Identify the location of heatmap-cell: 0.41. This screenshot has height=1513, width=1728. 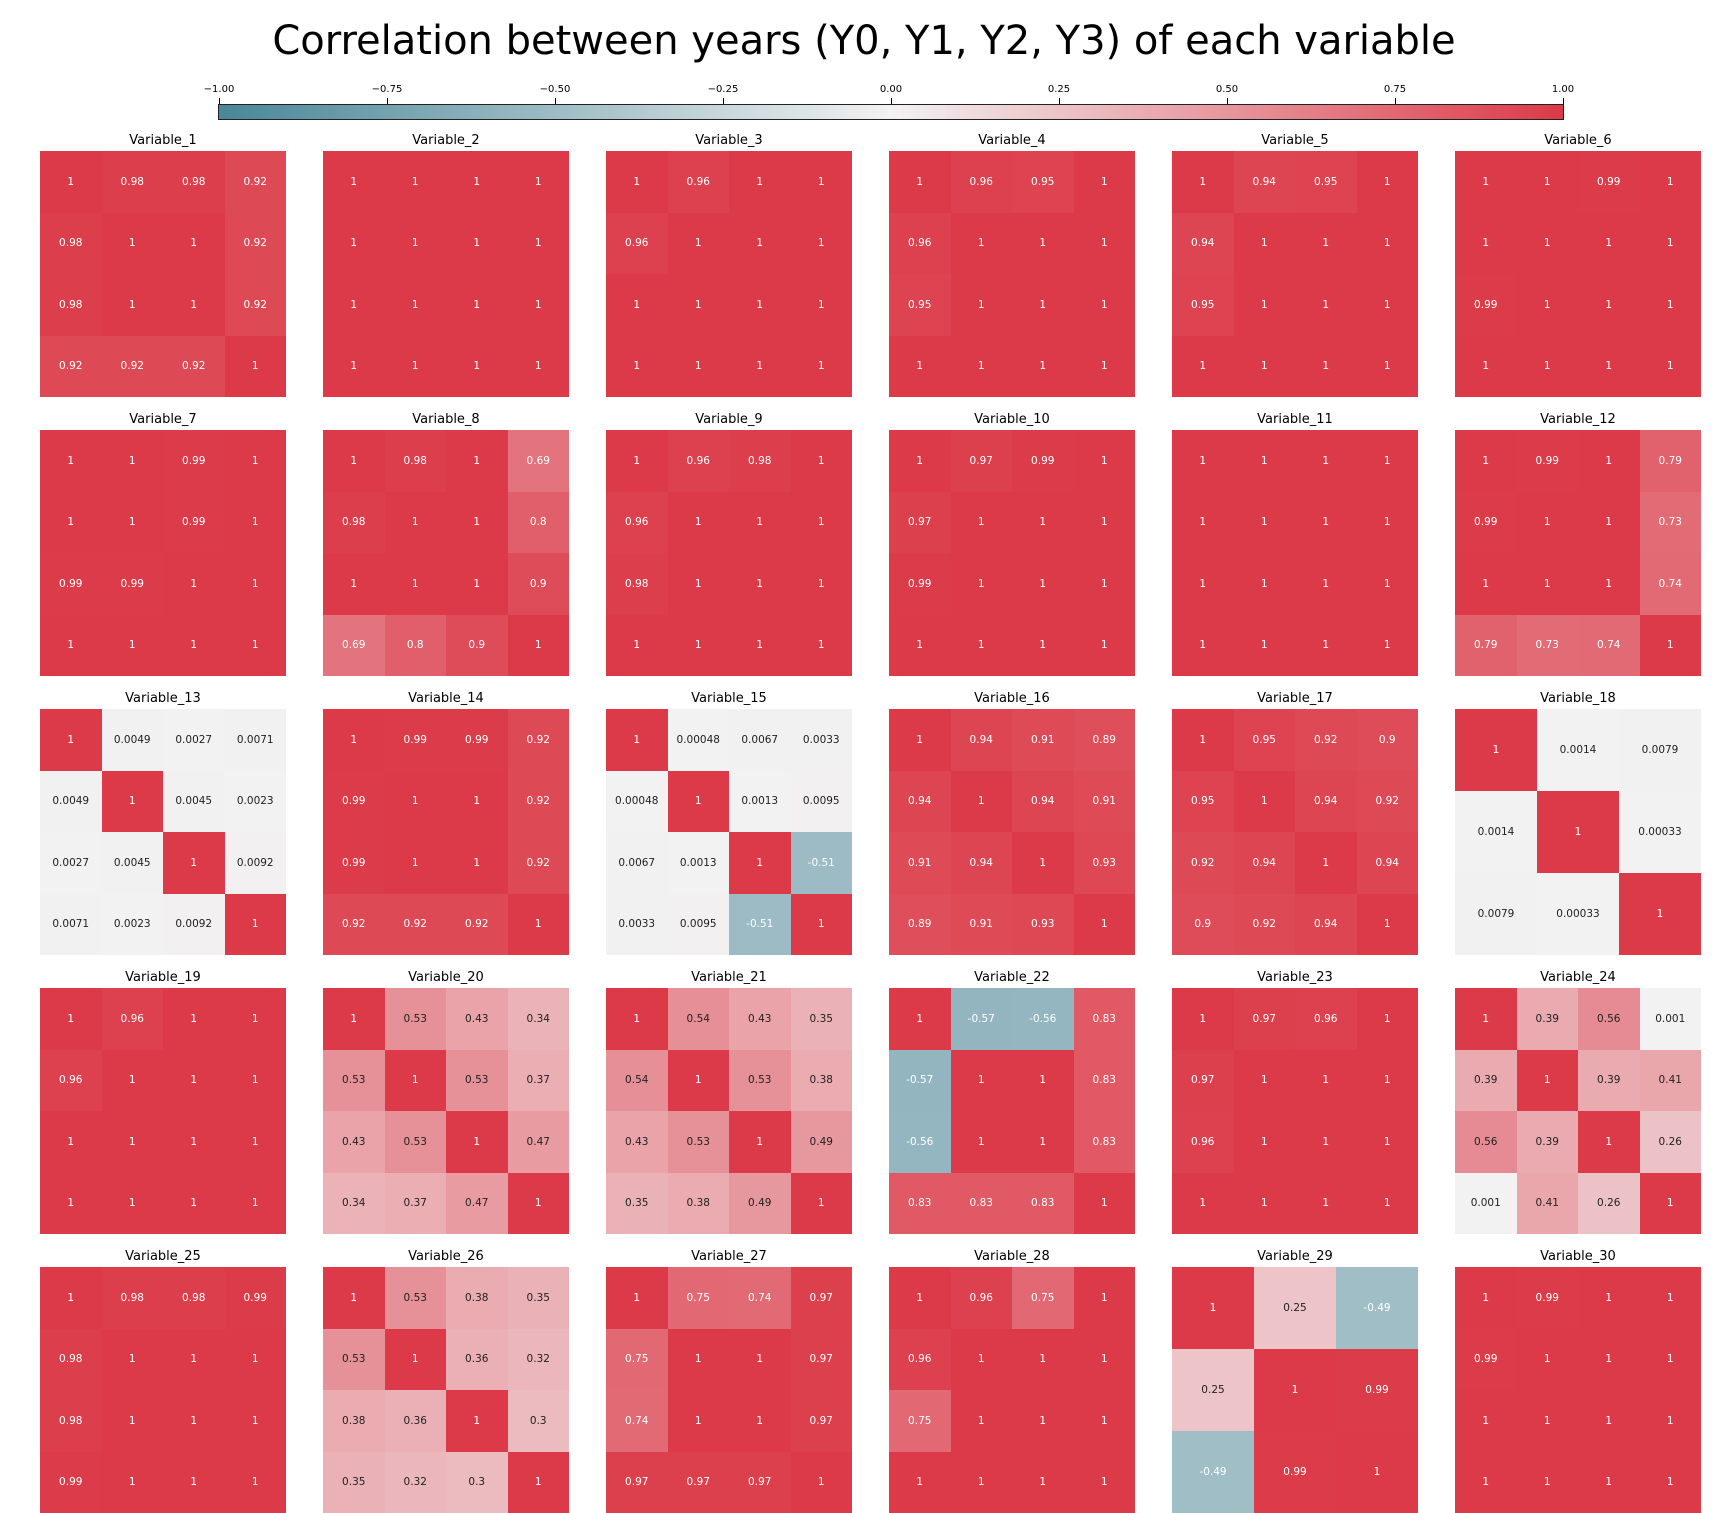
(1548, 1204).